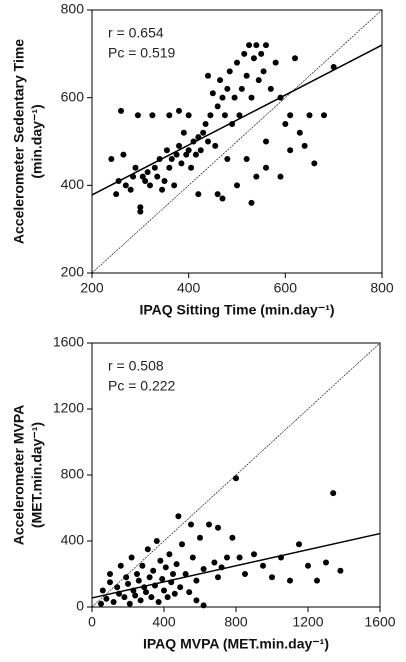  Describe the element at coordinates (19, 141) in the screenshot. I see `y-axis-label: Accelerometer Sedentary Time` at that location.